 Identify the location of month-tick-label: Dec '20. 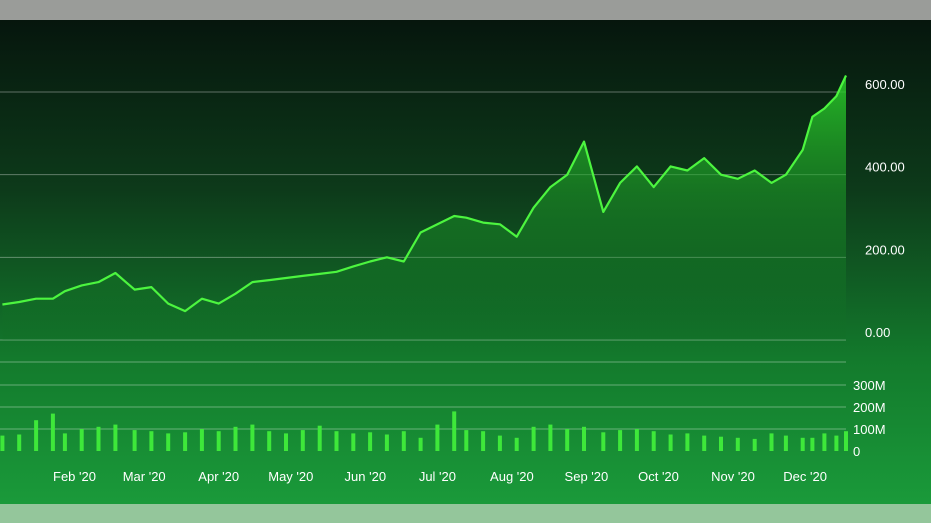
(805, 476).